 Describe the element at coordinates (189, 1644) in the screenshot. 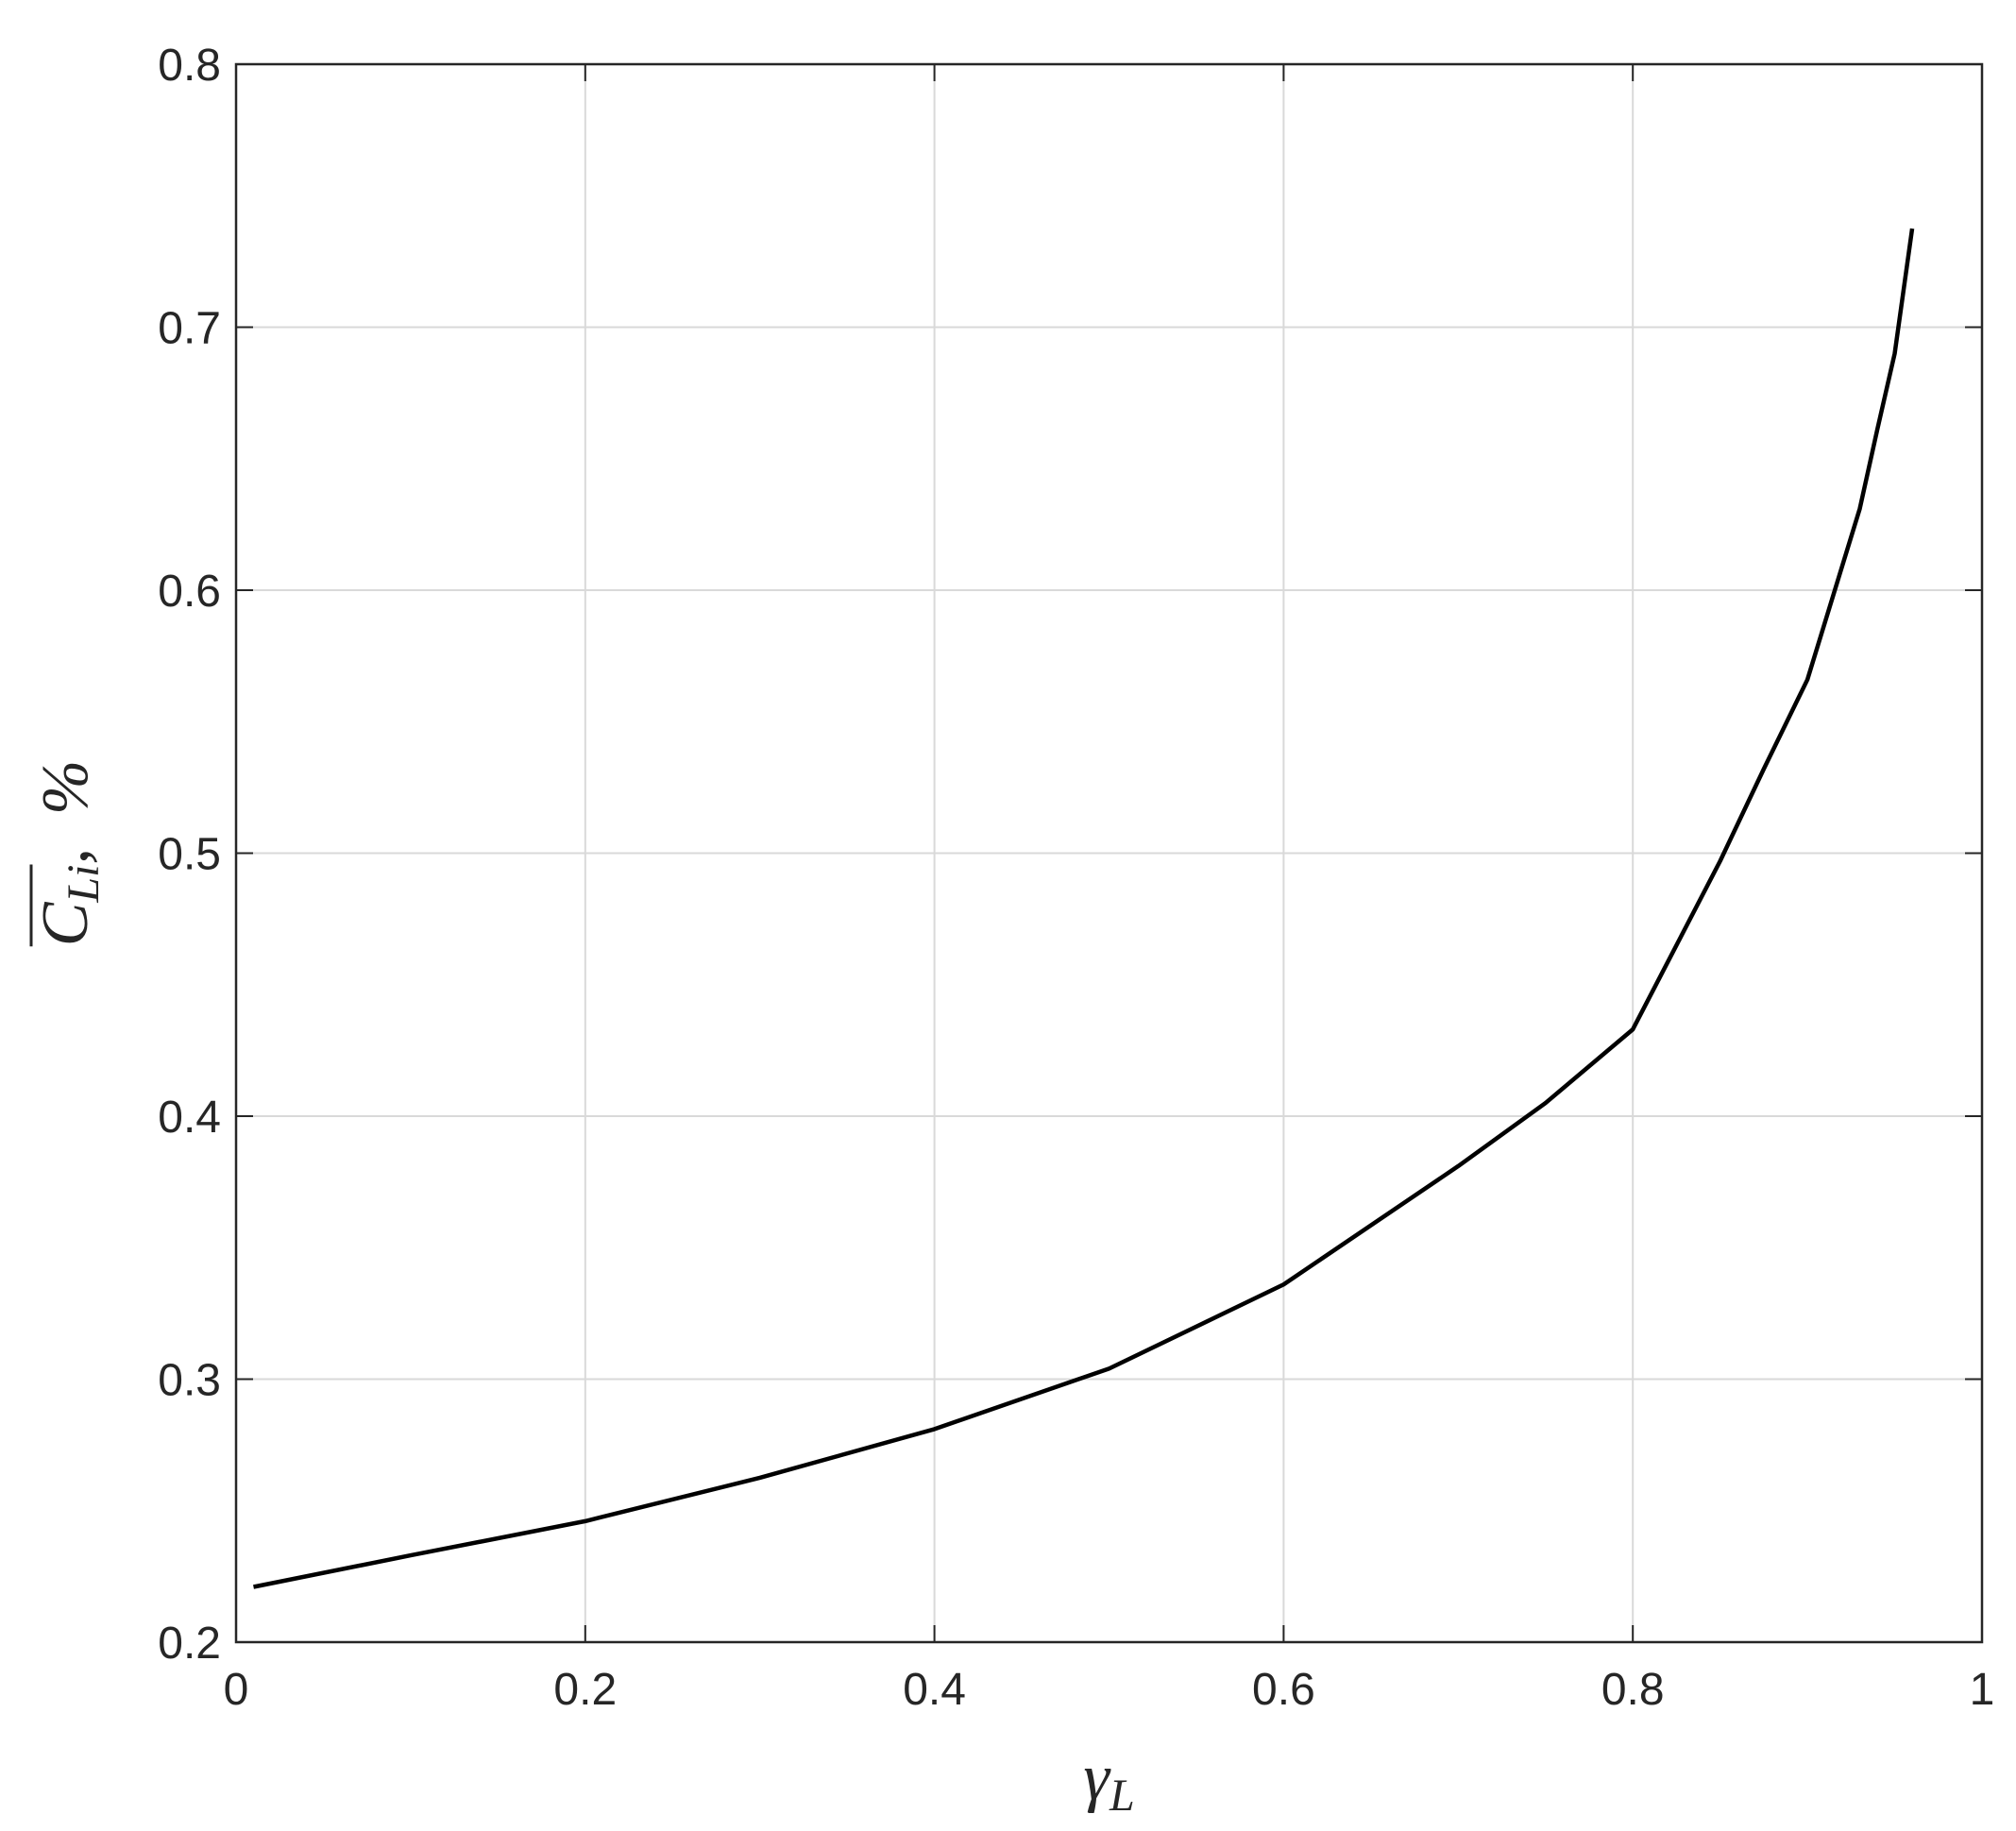

I see `y-tick-label: 0.2` at that location.